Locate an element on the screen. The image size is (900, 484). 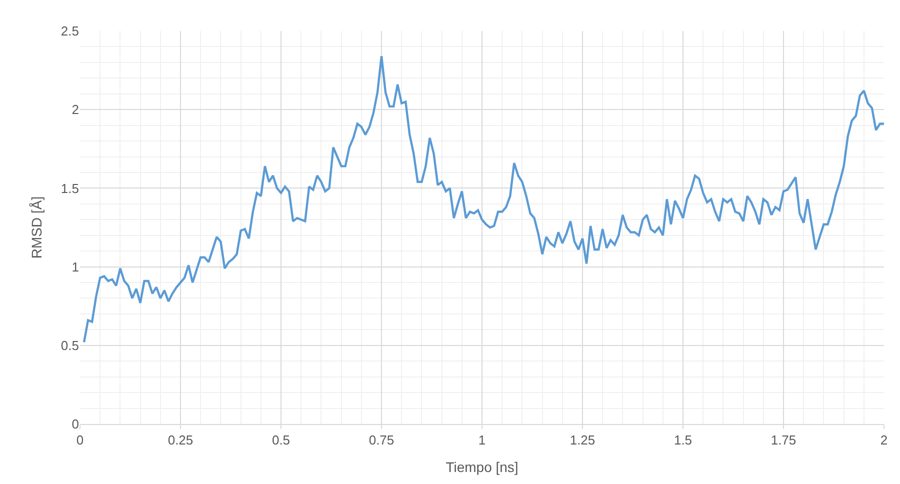
x-axis-title: Tiempo [ns] is located at coordinates (482, 466).